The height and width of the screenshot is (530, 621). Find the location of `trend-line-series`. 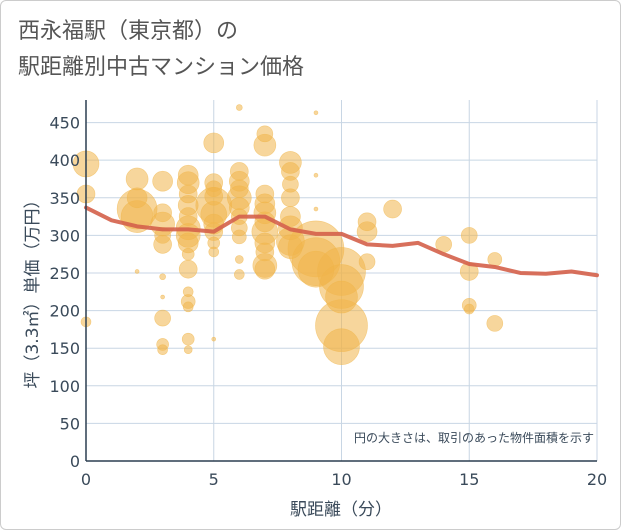

trend-line-series is located at coordinates (341, 241).